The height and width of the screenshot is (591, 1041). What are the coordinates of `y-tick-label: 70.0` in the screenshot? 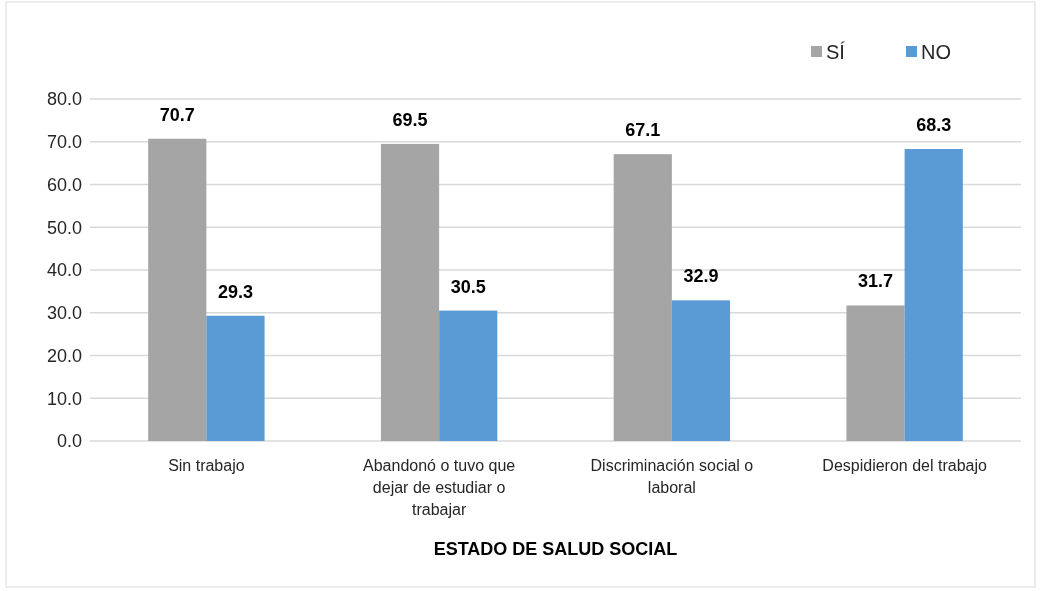 It's located at (64, 142).